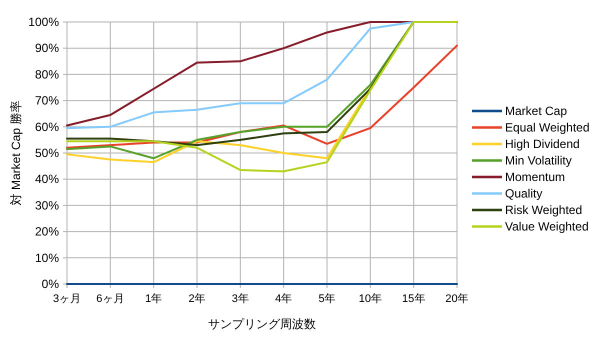  Describe the element at coordinates (283, 299) in the screenshot. I see `x-tick-label: 4年` at that location.